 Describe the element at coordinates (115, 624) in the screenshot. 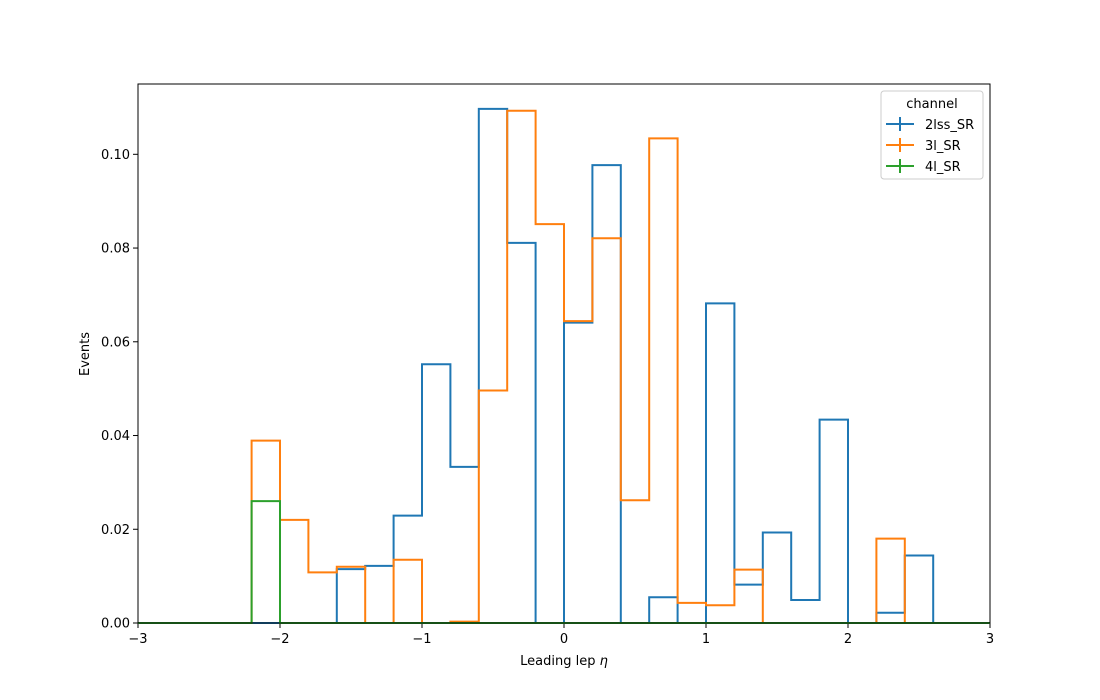

I see `y-tick-label: 0.00` at that location.